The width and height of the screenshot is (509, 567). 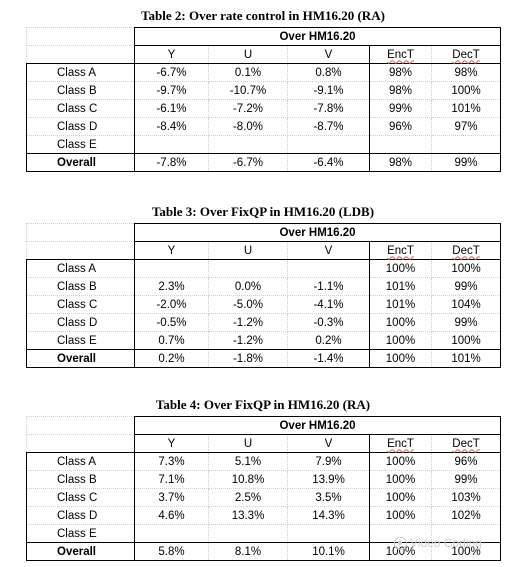 I want to click on table-cell: 0.0%, so click(x=248, y=286).